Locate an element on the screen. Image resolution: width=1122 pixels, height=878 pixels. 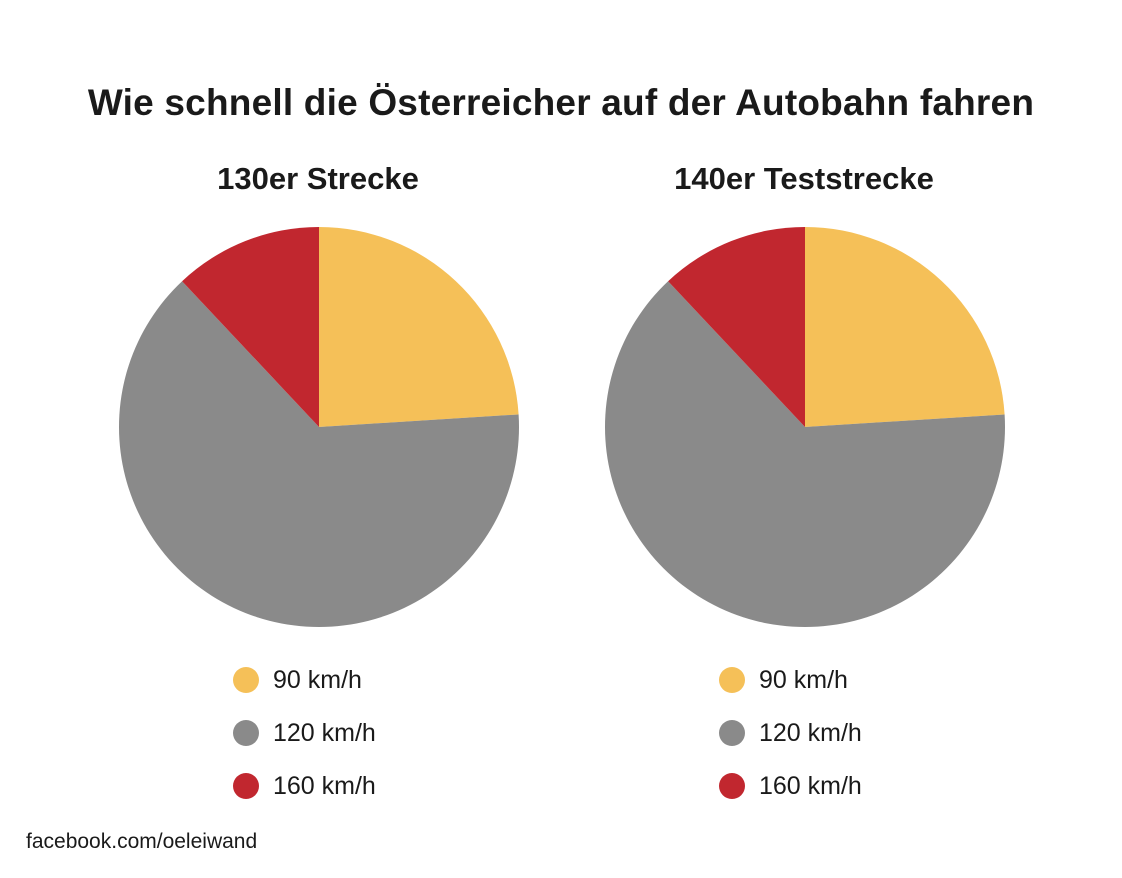
legend-130: 90 km/h 120 km/h 160 km/h is located at coordinates (304, 739).